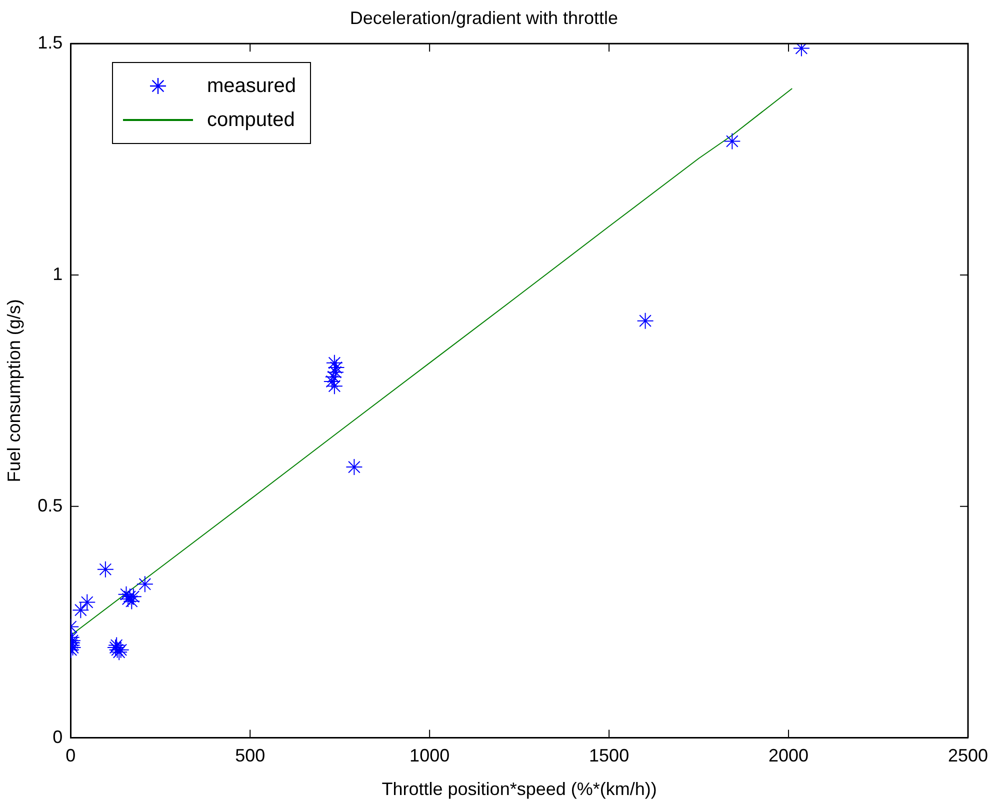 Image resolution: width=998 pixels, height=805 pixels. What do you see at coordinates (71, 756) in the screenshot?
I see `x-tick-label: 0` at bounding box center [71, 756].